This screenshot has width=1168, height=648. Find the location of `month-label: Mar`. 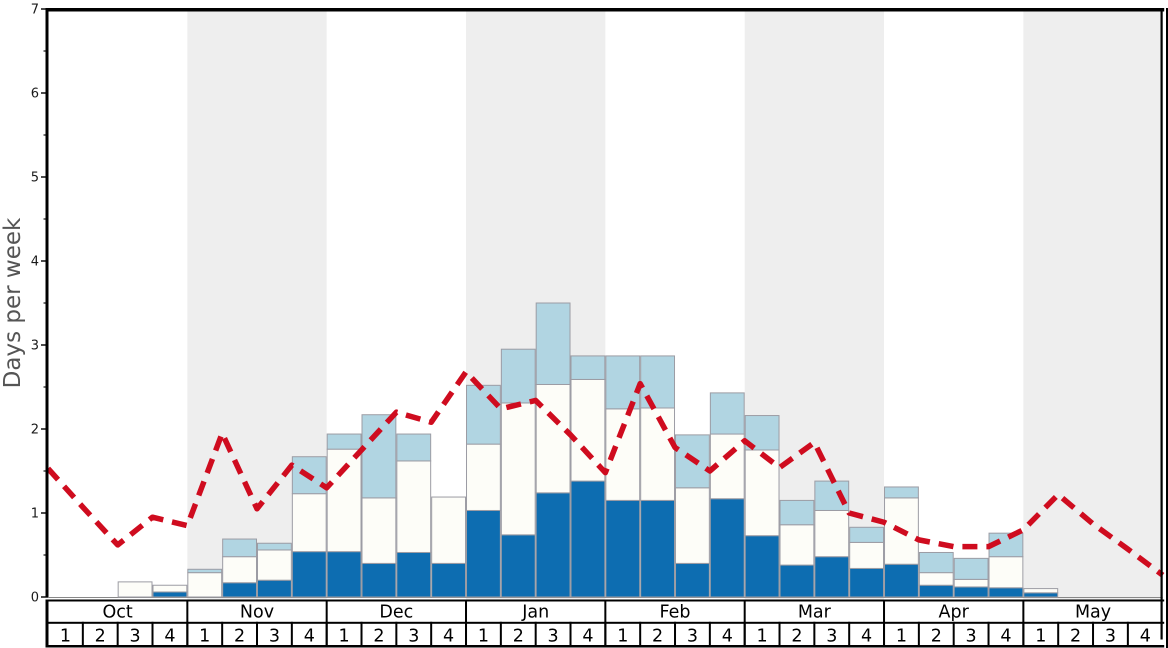

month-label: Mar is located at coordinates (815, 613).